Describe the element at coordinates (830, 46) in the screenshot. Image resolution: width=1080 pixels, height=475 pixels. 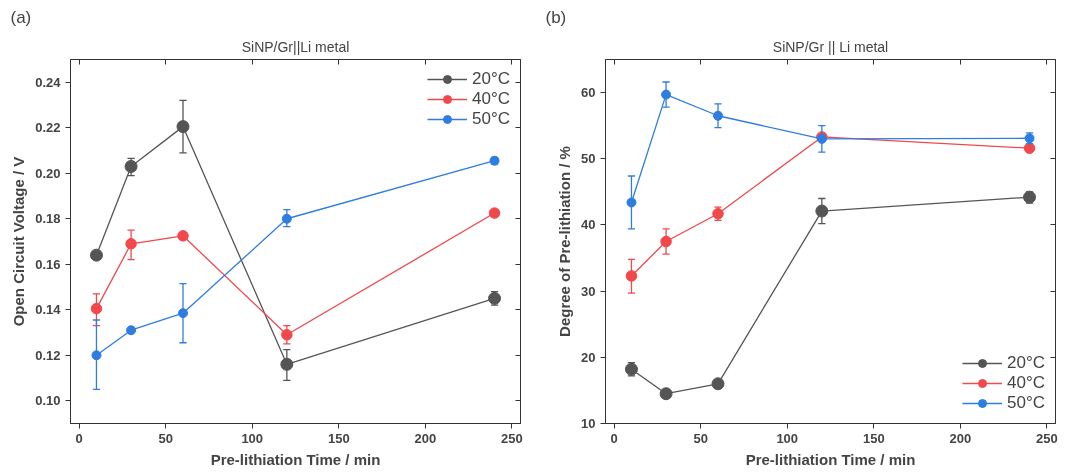
I see `chart-title: SiNP/Gr || Li metal` at that location.